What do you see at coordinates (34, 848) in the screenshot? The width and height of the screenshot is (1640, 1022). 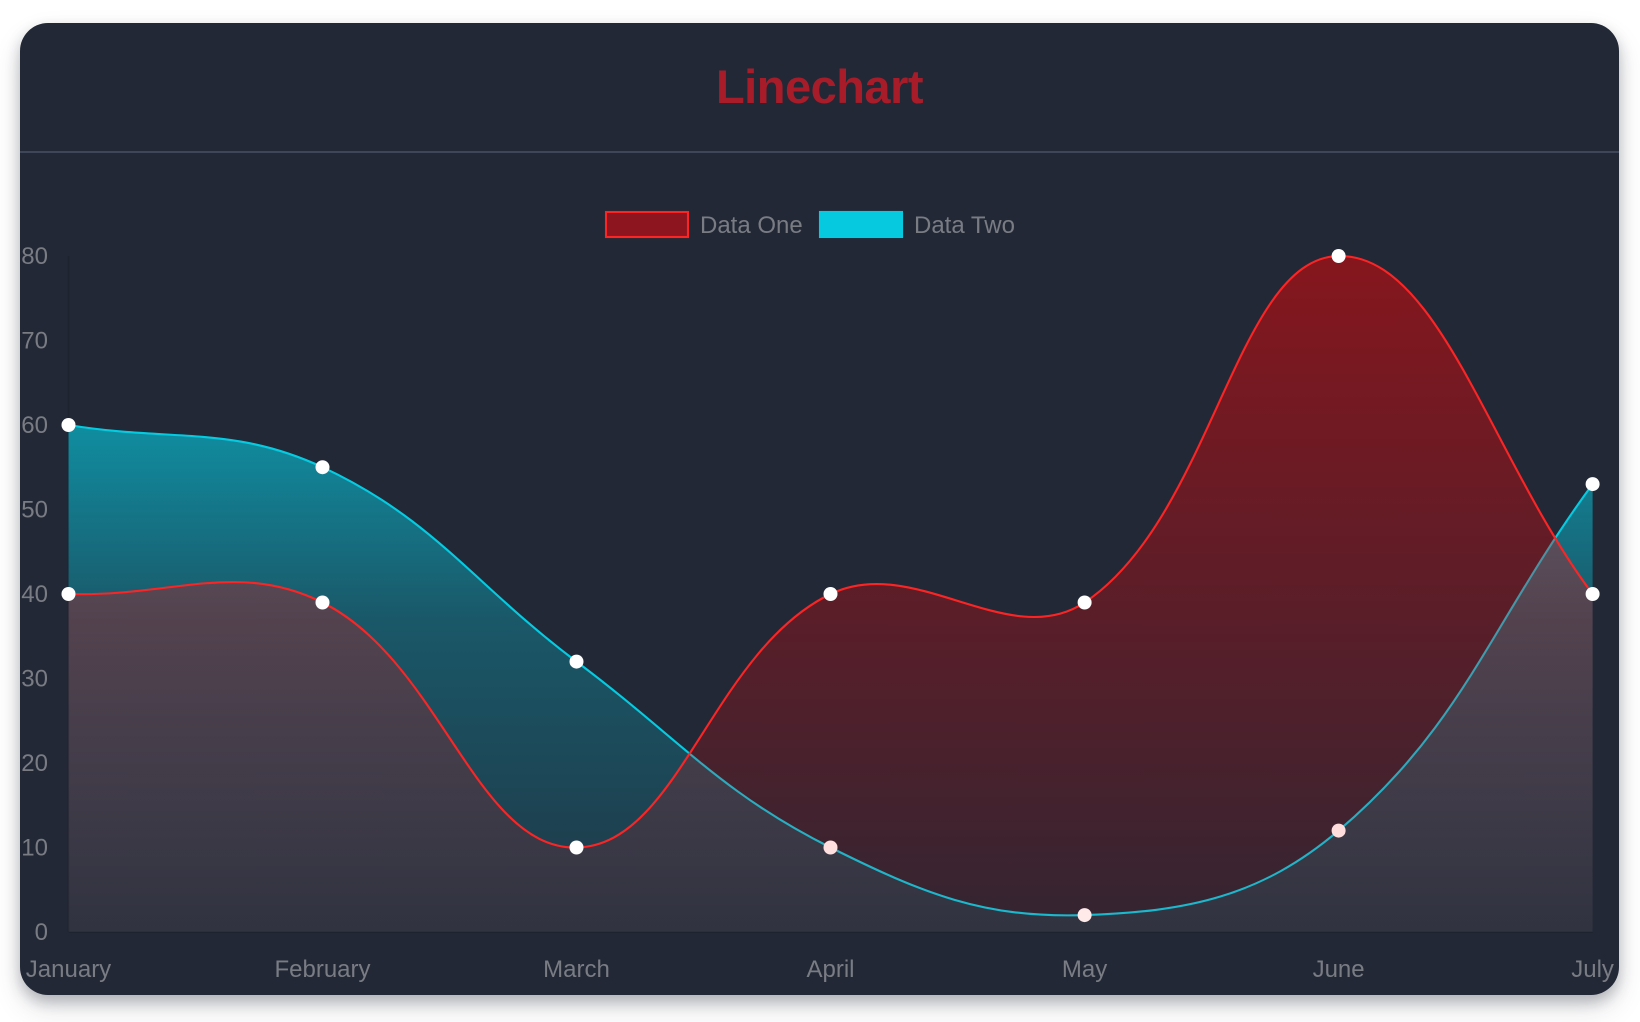 I see `svg-text: 10` at bounding box center [34, 848].